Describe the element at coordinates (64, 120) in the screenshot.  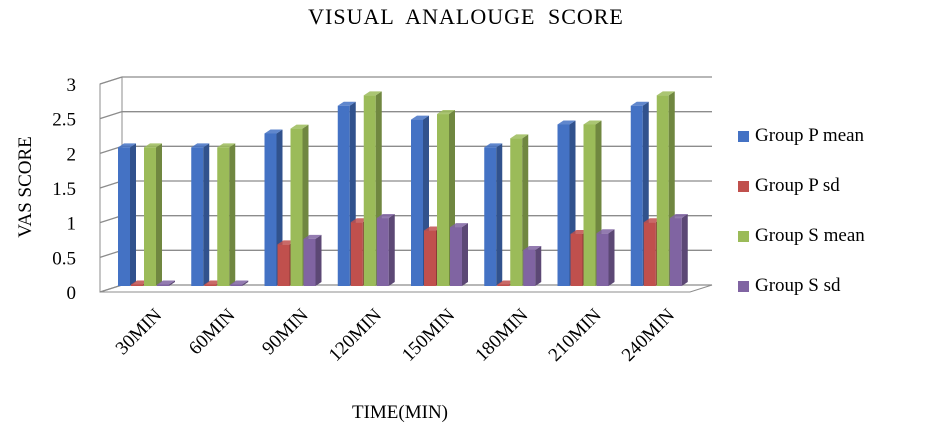
I see `y-tick-label: 2.5` at that location.